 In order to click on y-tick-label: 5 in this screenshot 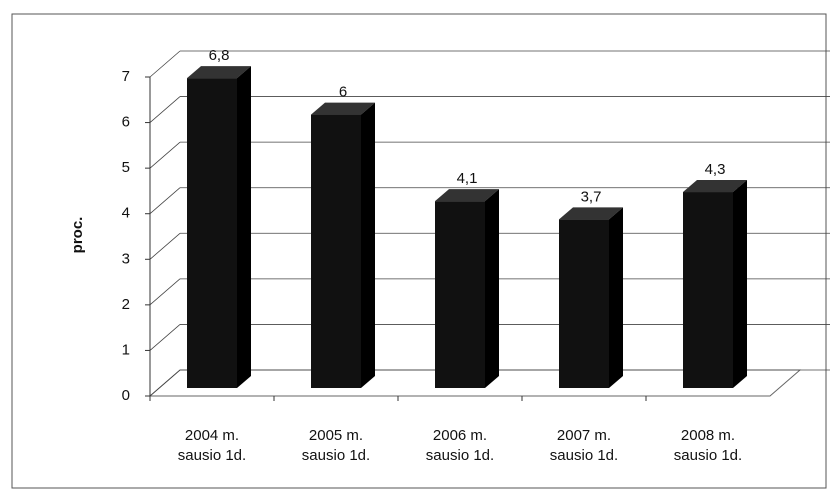, I will do `click(126, 167)`.